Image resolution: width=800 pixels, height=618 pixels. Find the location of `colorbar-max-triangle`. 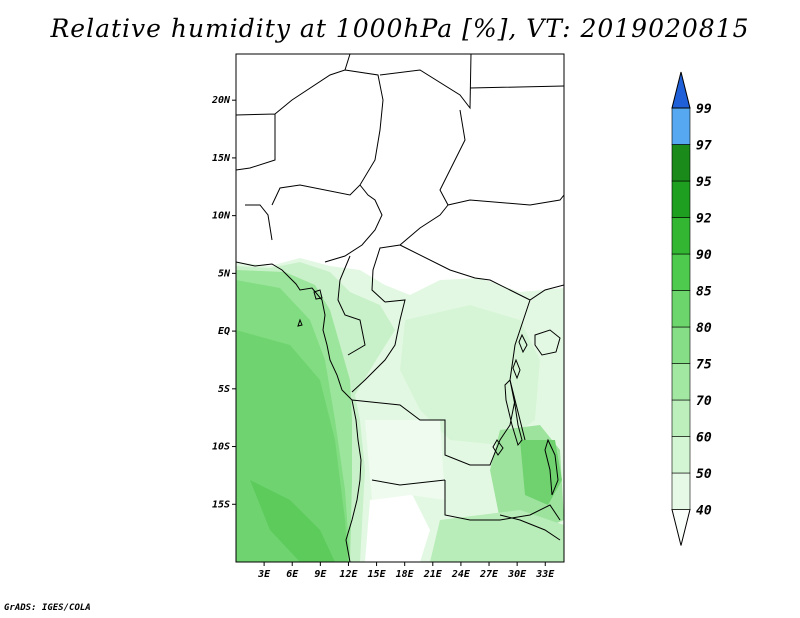

colorbar-max-triangle is located at coordinates (681, 90).